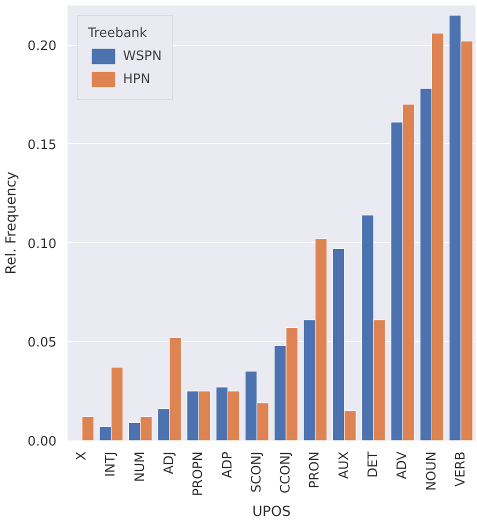  What do you see at coordinates (432, 471) in the screenshot?
I see `x-tick-label: NOUN` at bounding box center [432, 471].